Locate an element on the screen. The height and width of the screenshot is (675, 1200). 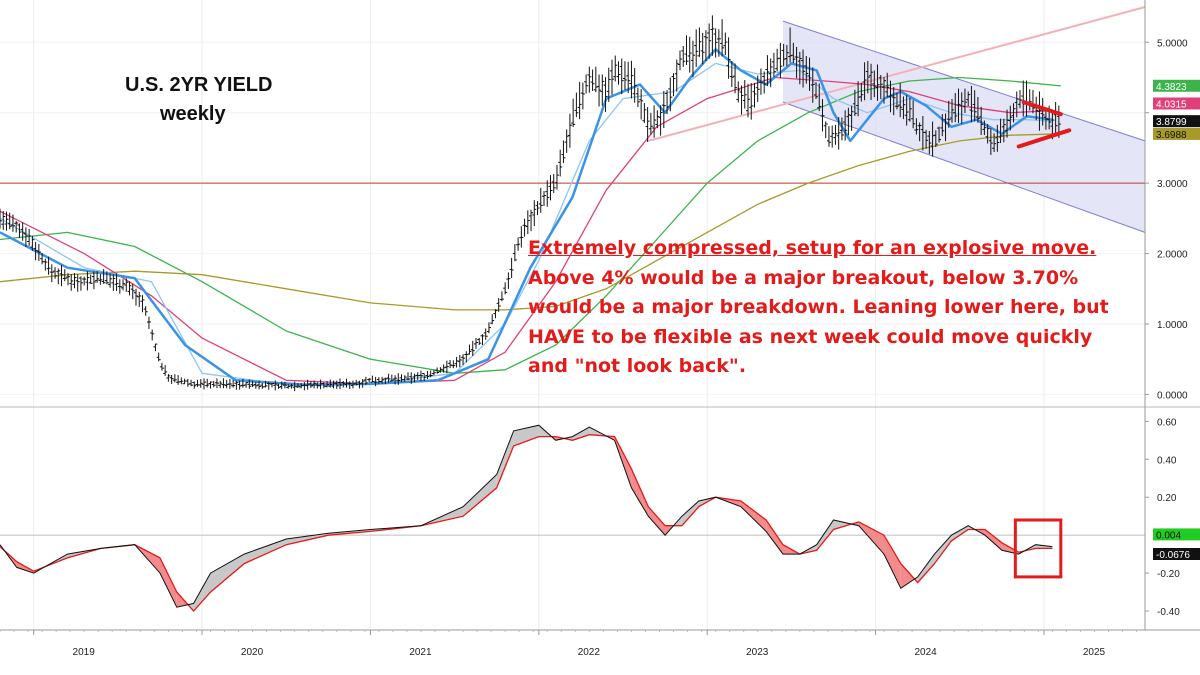
last-label-ma-green-box is located at coordinates (1176, 85).